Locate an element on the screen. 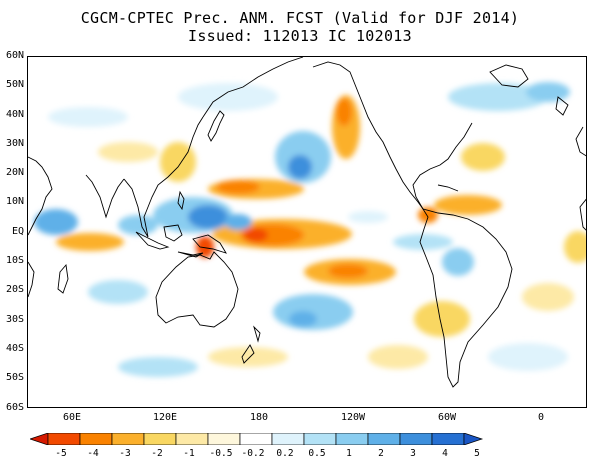  lat-label: EQ is located at coordinates (17, 231).